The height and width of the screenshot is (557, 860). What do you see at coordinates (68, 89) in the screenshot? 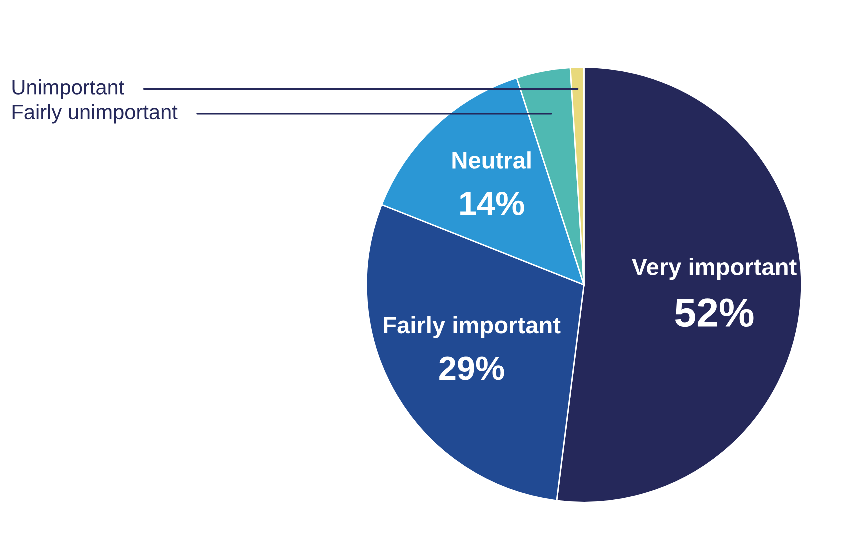
I see `slice-label: Unimportant` at bounding box center [68, 89].